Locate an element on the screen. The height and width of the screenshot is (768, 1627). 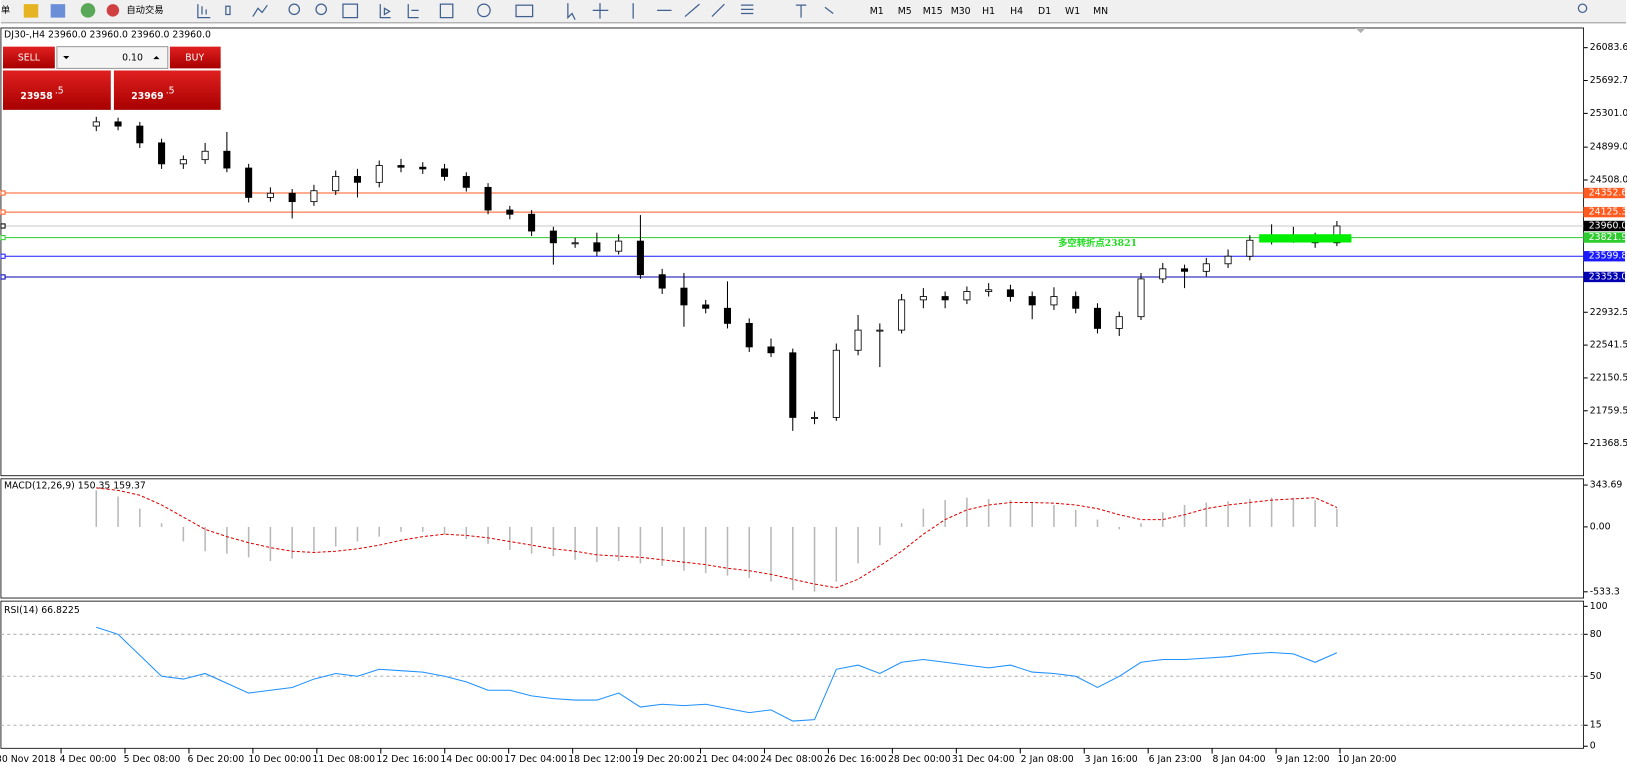
y-tick-label: 343.69 is located at coordinates (1606, 485).